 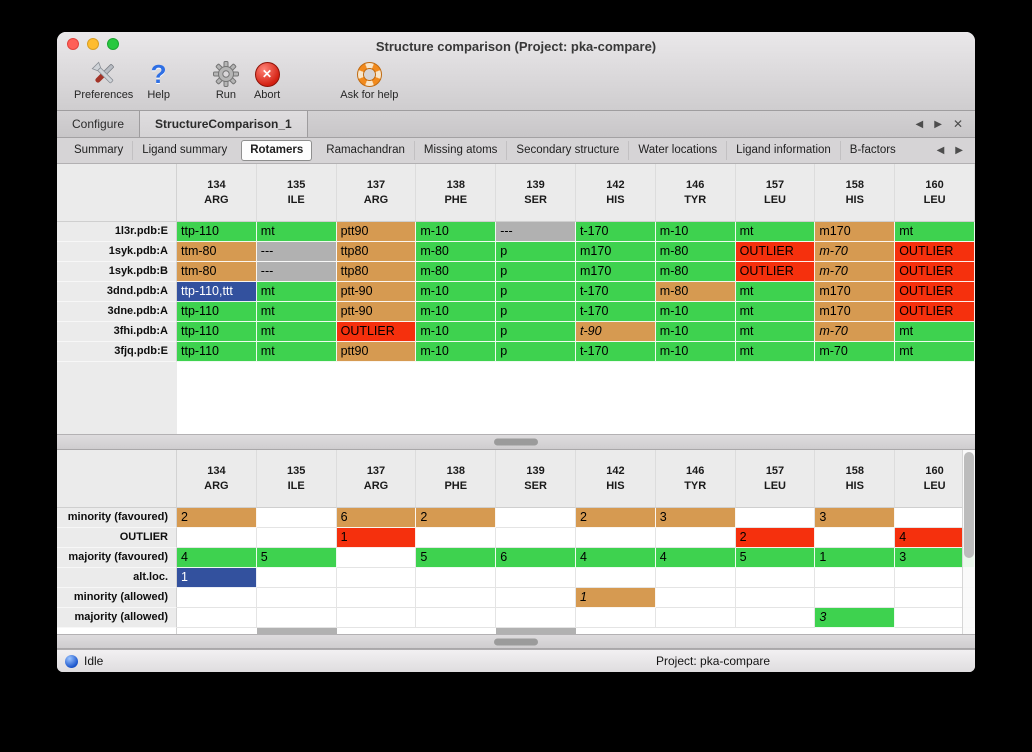 I want to click on subtab-rotamers: Rotamers, so click(x=277, y=150).